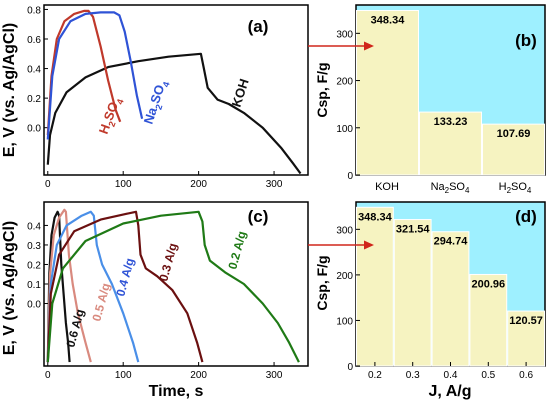  What do you see at coordinates (450, 188) in the screenshot?
I see `panel-b-xtick-na2so4: Na2SO4` at bounding box center [450, 188].